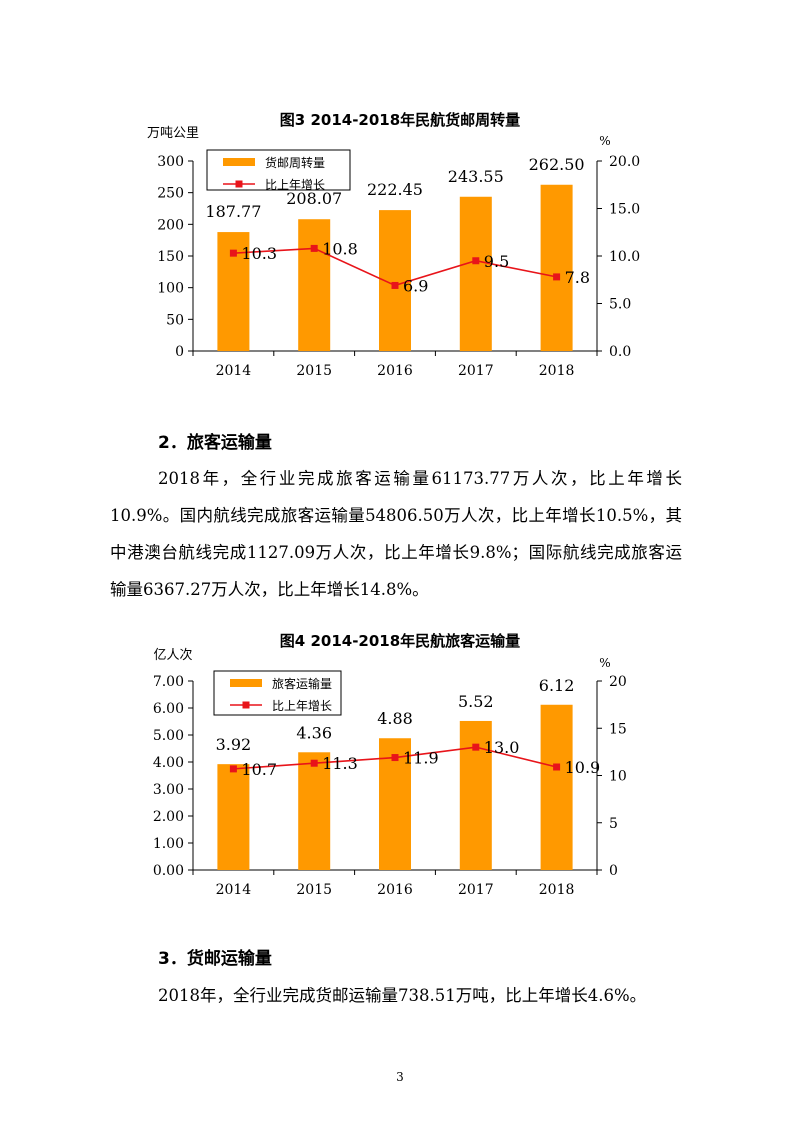 The image size is (800, 1132). What do you see at coordinates (340, 248) in the screenshot?
I see `growth-data-label: 10.8` at bounding box center [340, 248].